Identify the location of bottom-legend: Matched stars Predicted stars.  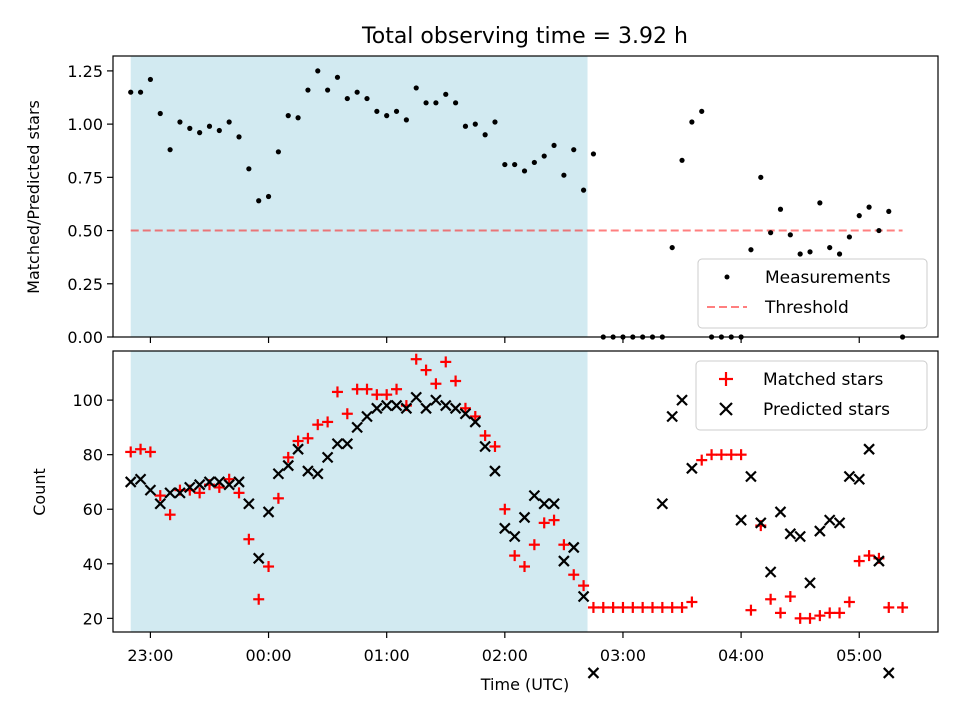
(811, 395).